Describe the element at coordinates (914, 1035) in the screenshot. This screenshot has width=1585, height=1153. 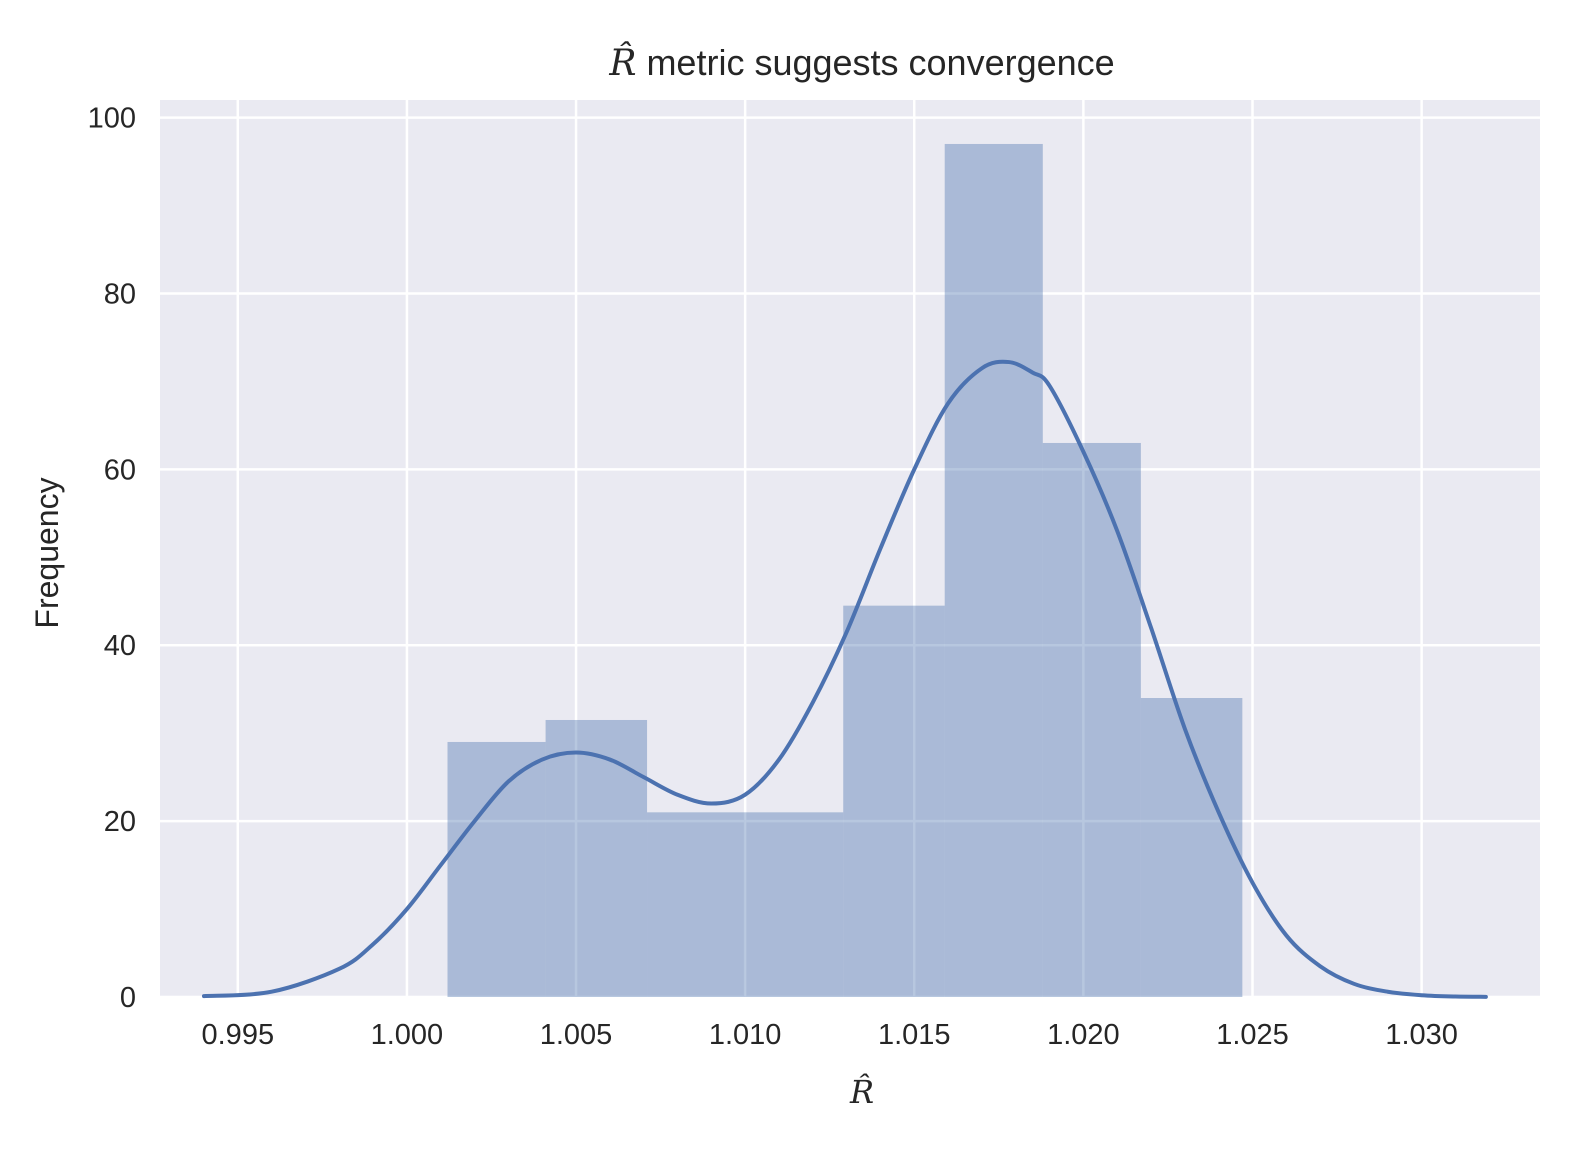
I see `x-tick-label: 1.015` at that location.